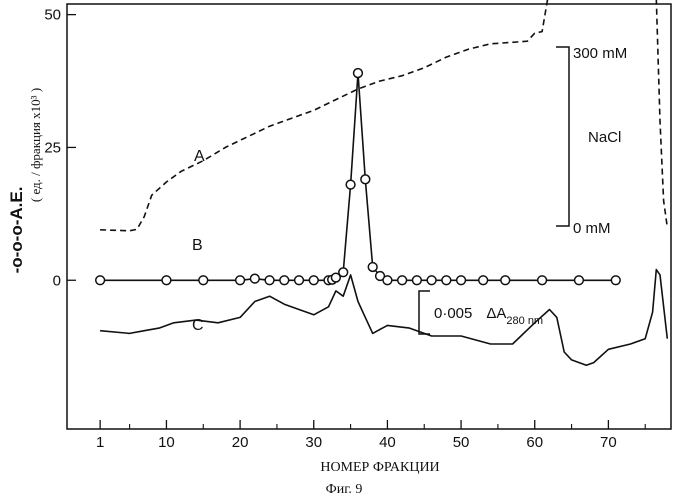 The height and width of the screenshot is (500, 683). Describe the element at coordinates (661, 113) in the screenshot. I see `series-a-return-line` at that location.